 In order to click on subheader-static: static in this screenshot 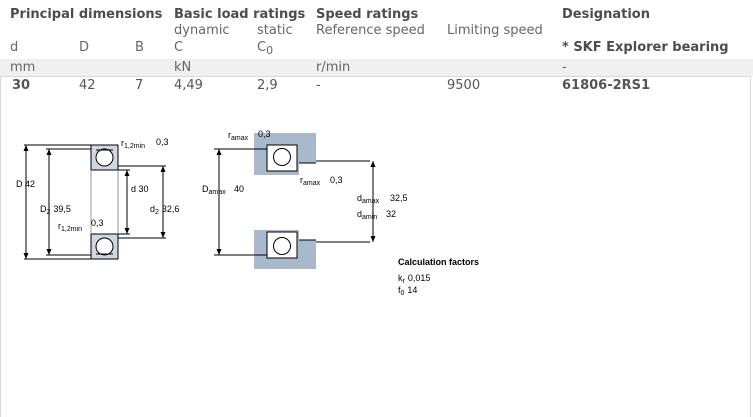, I will do `click(275, 30)`.